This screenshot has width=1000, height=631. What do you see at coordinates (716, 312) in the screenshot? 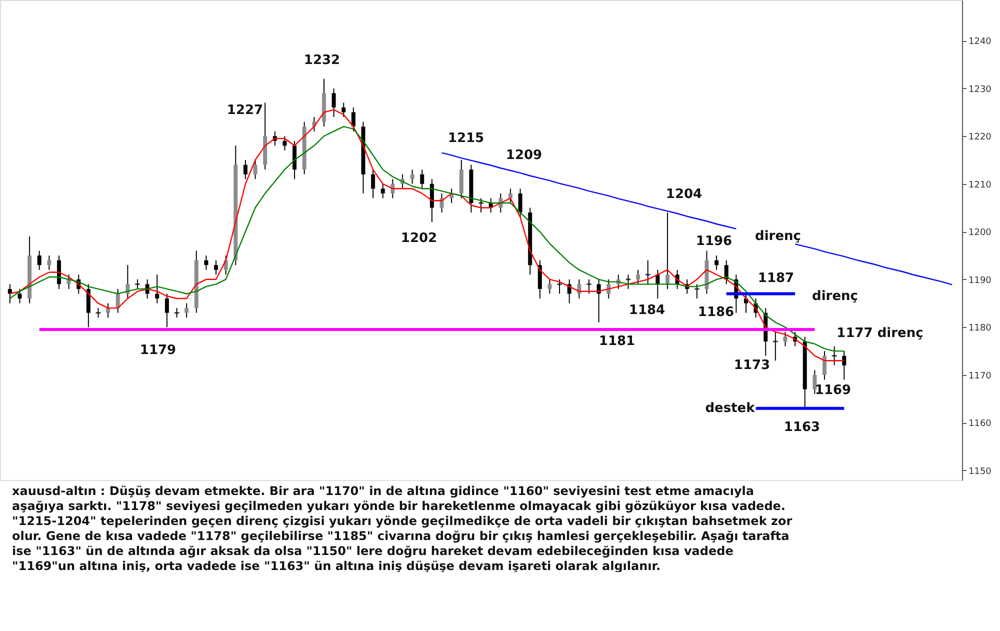
I see `annotation: 1186` at bounding box center [716, 312].